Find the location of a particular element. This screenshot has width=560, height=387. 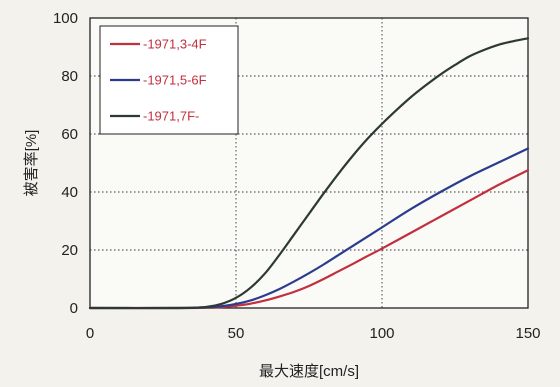

y-tick-label-3: 60 is located at coordinates (69, 134).